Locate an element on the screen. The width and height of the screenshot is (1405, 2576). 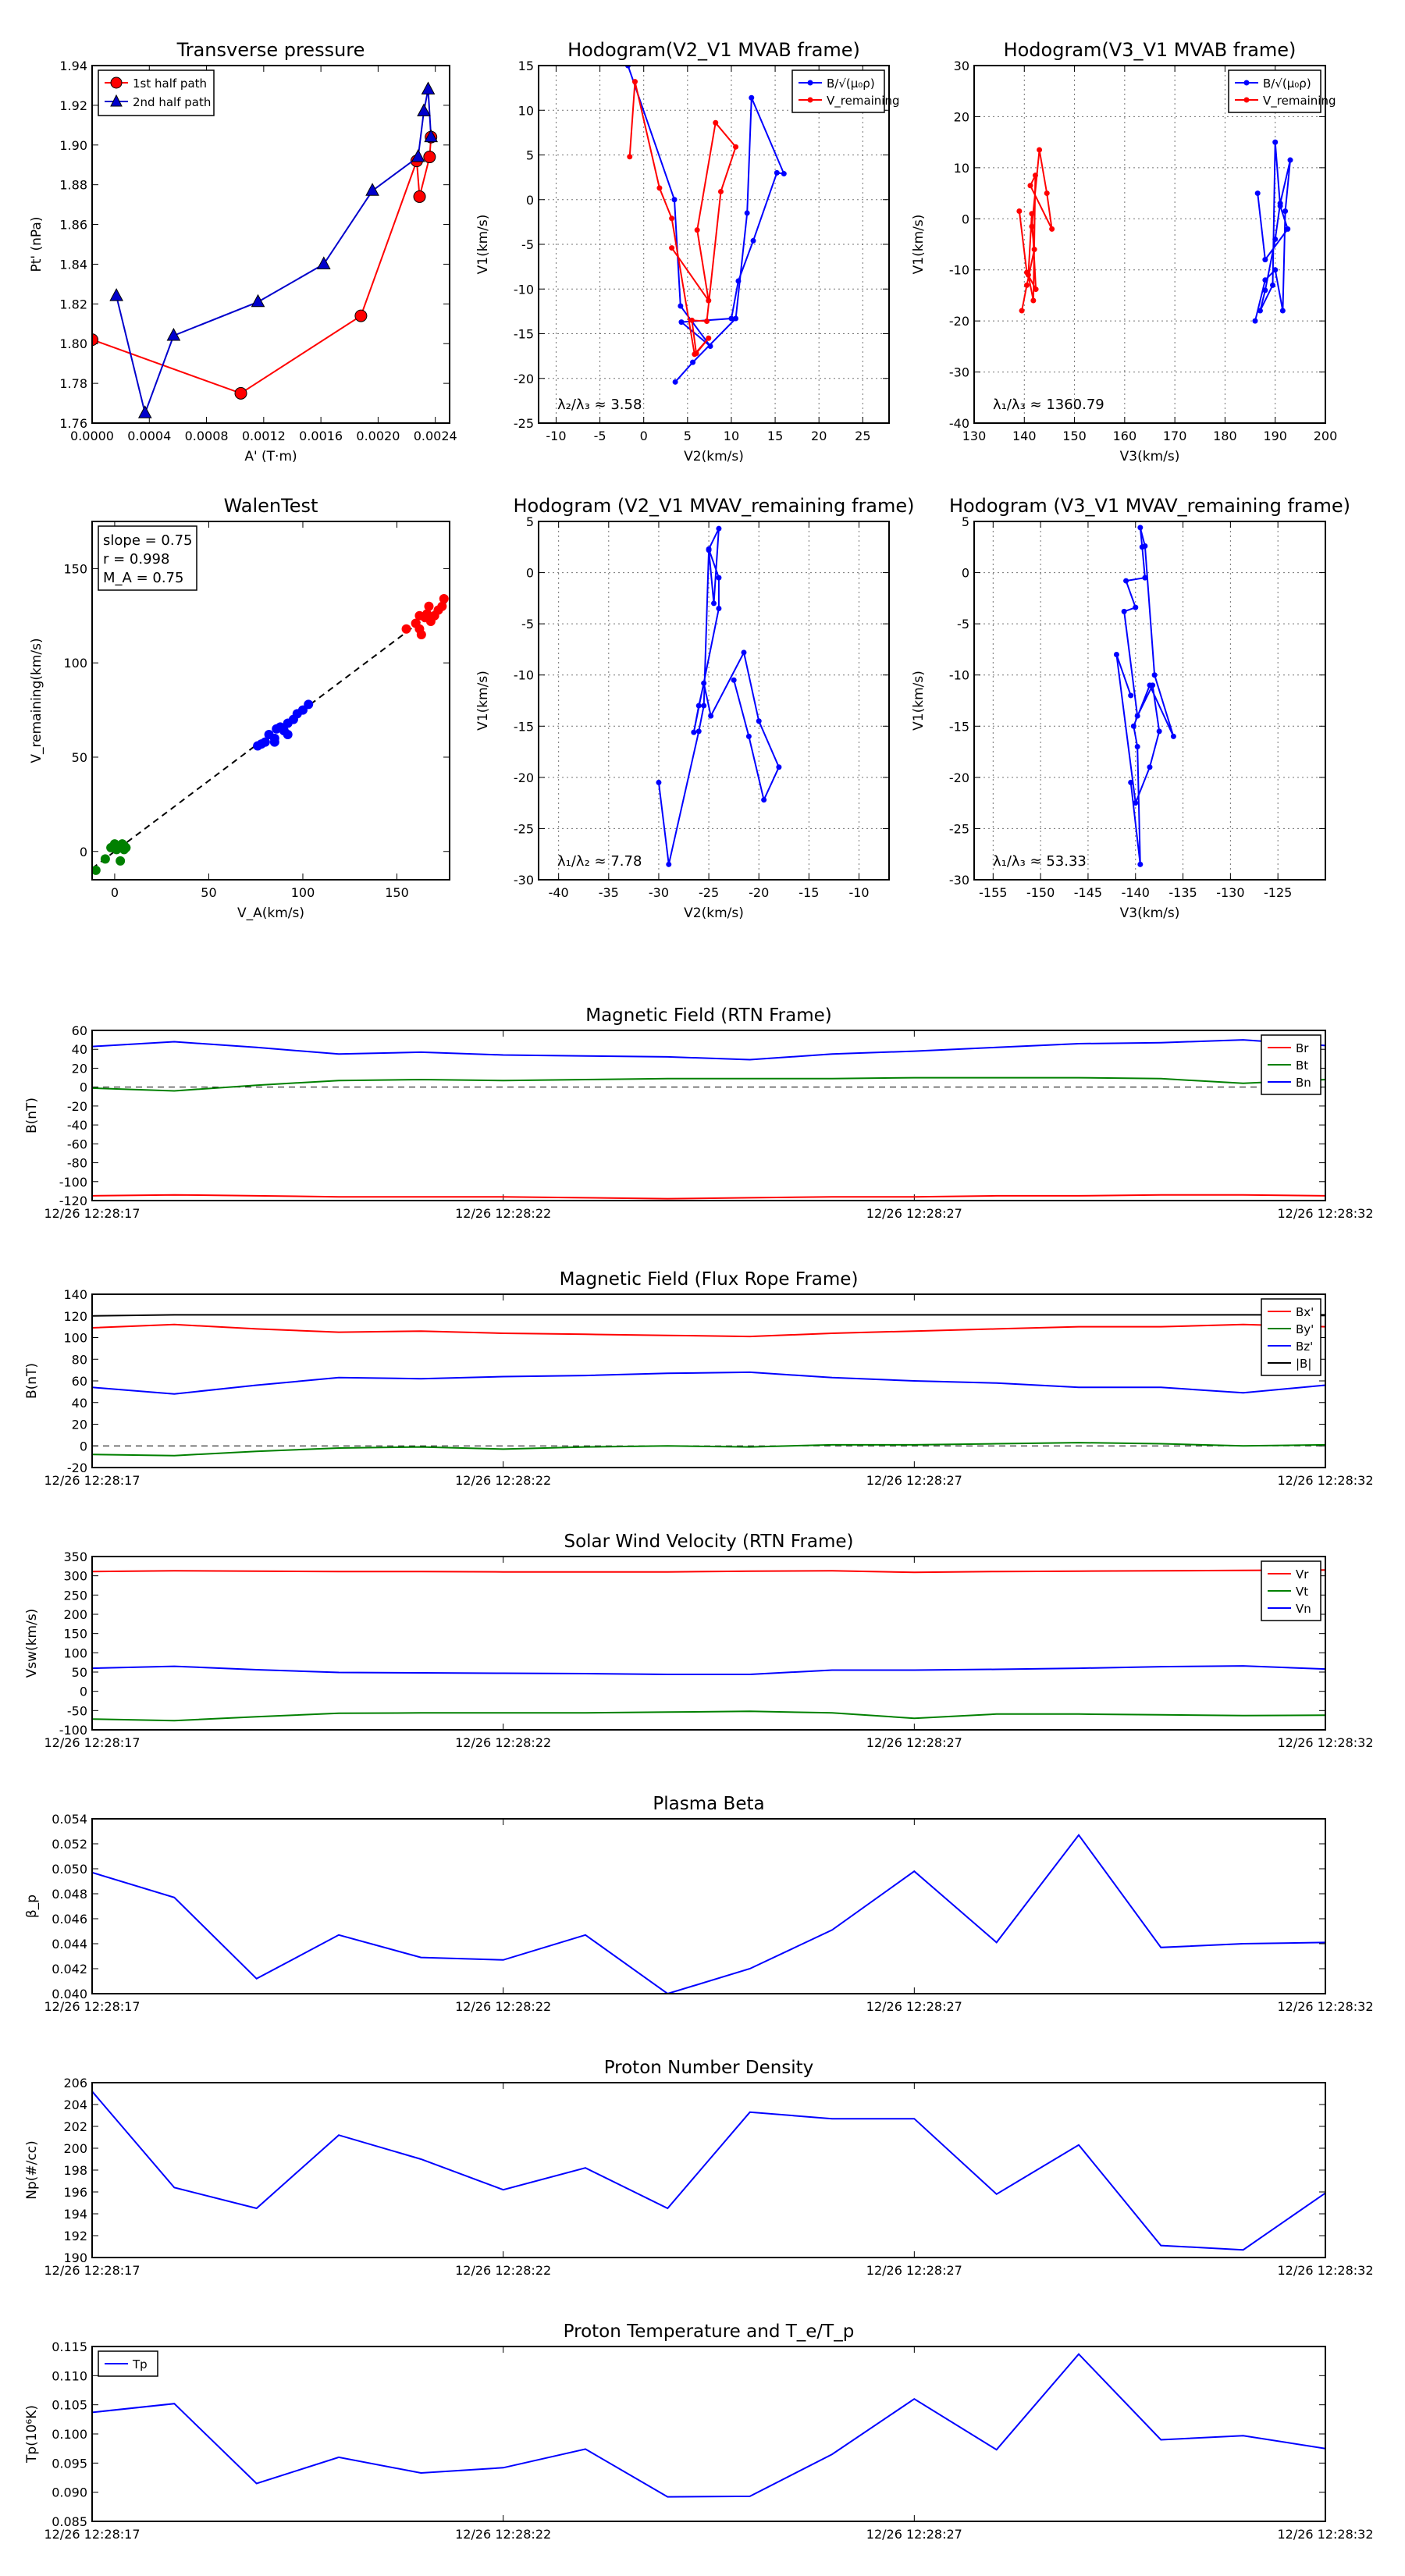
x-tick-label: 15 is located at coordinates (775, 436).